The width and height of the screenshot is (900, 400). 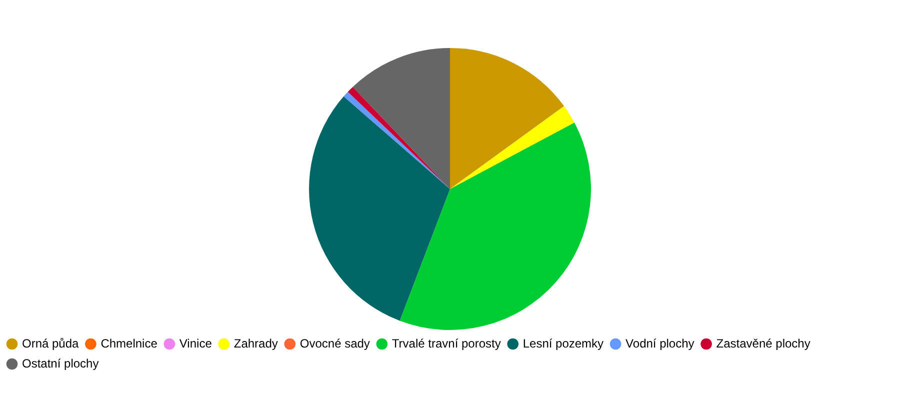 I want to click on legend-label: Orná půda, so click(x=51, y=343).